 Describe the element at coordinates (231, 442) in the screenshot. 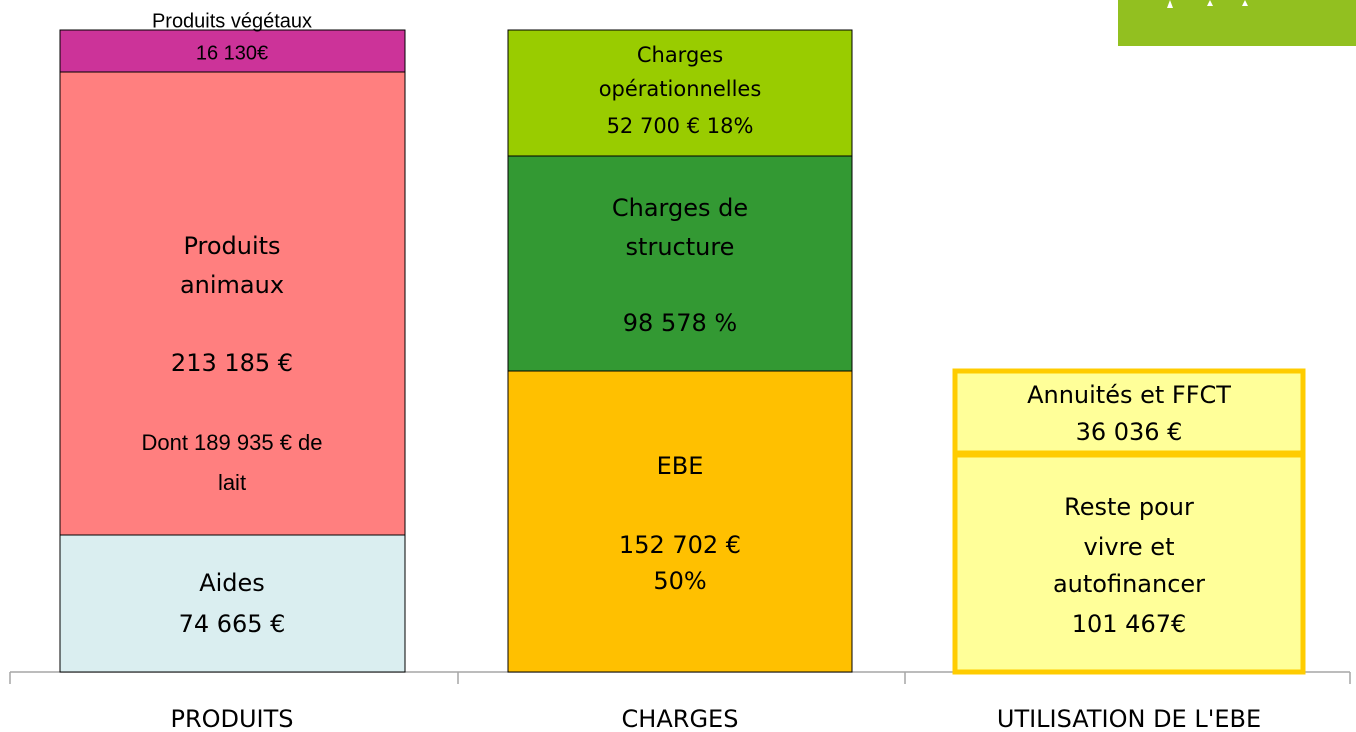

I see `segment-label: Dont 189 935 € de` at that location.